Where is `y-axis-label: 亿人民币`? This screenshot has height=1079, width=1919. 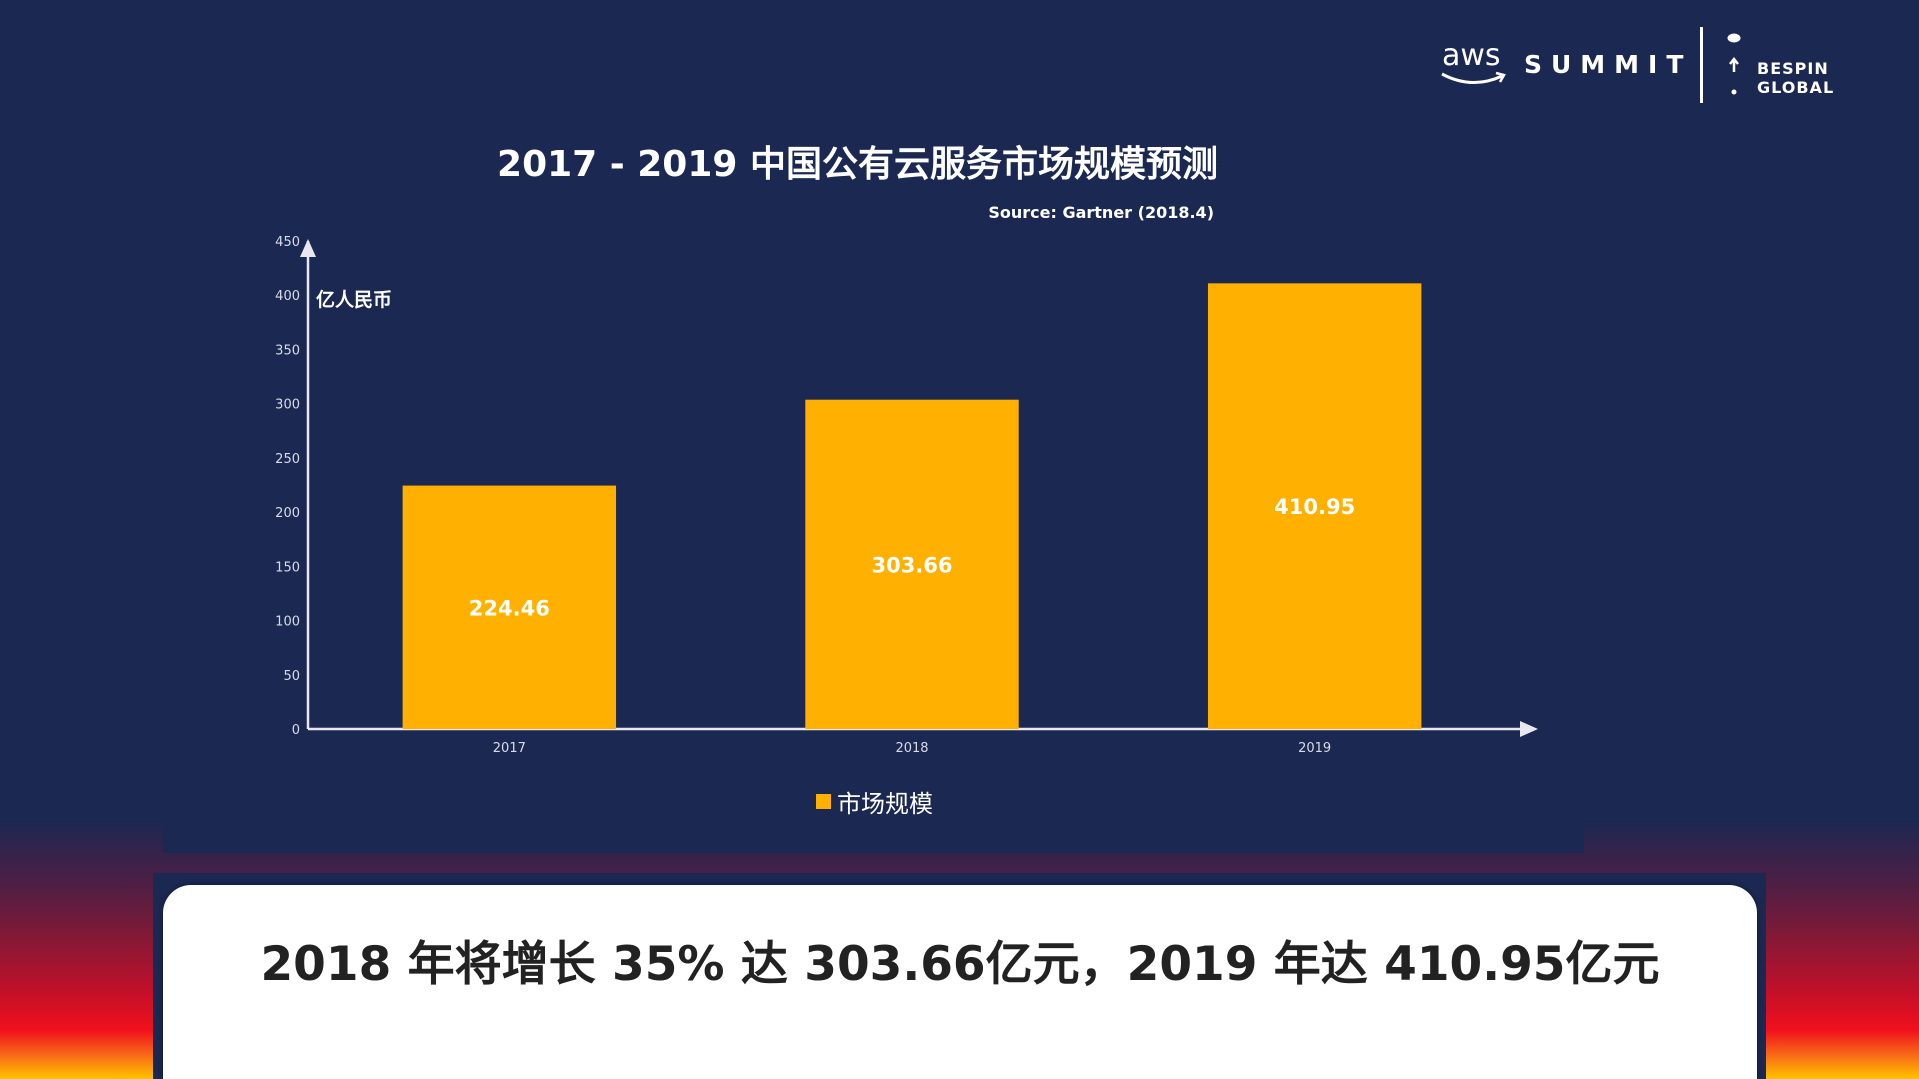
y-axis-label: 亿人民币 is located at coordinates (354, 299).